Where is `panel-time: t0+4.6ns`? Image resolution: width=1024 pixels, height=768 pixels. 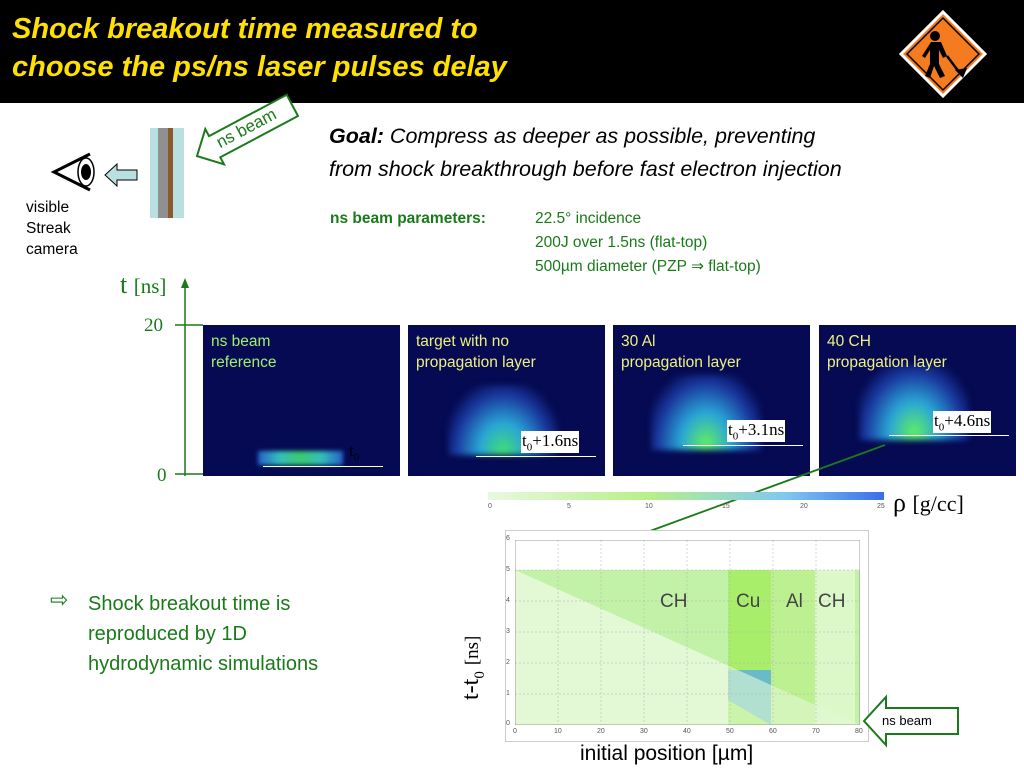 panel-time: t0+4.6ns is located at coordinates (962, 422).